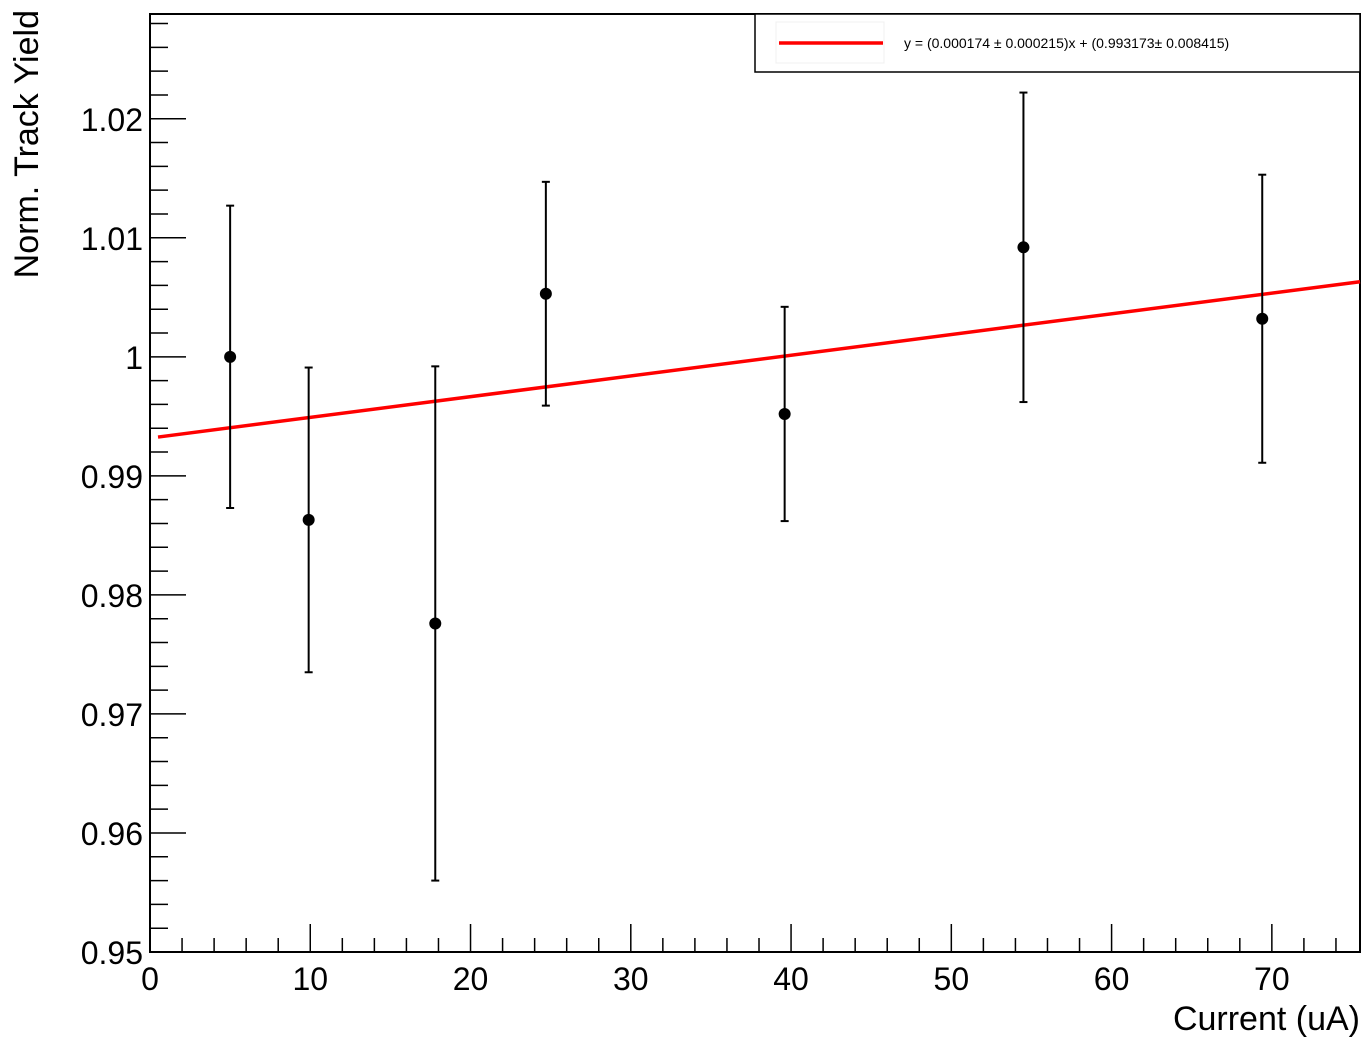 Image resolution: width=1368 pixels, height=1037 pixels. What do you see at coordinates (1272, 979) in the screenshot?
I see `x-tick-label: 70` at bounding box center [1272, 979].